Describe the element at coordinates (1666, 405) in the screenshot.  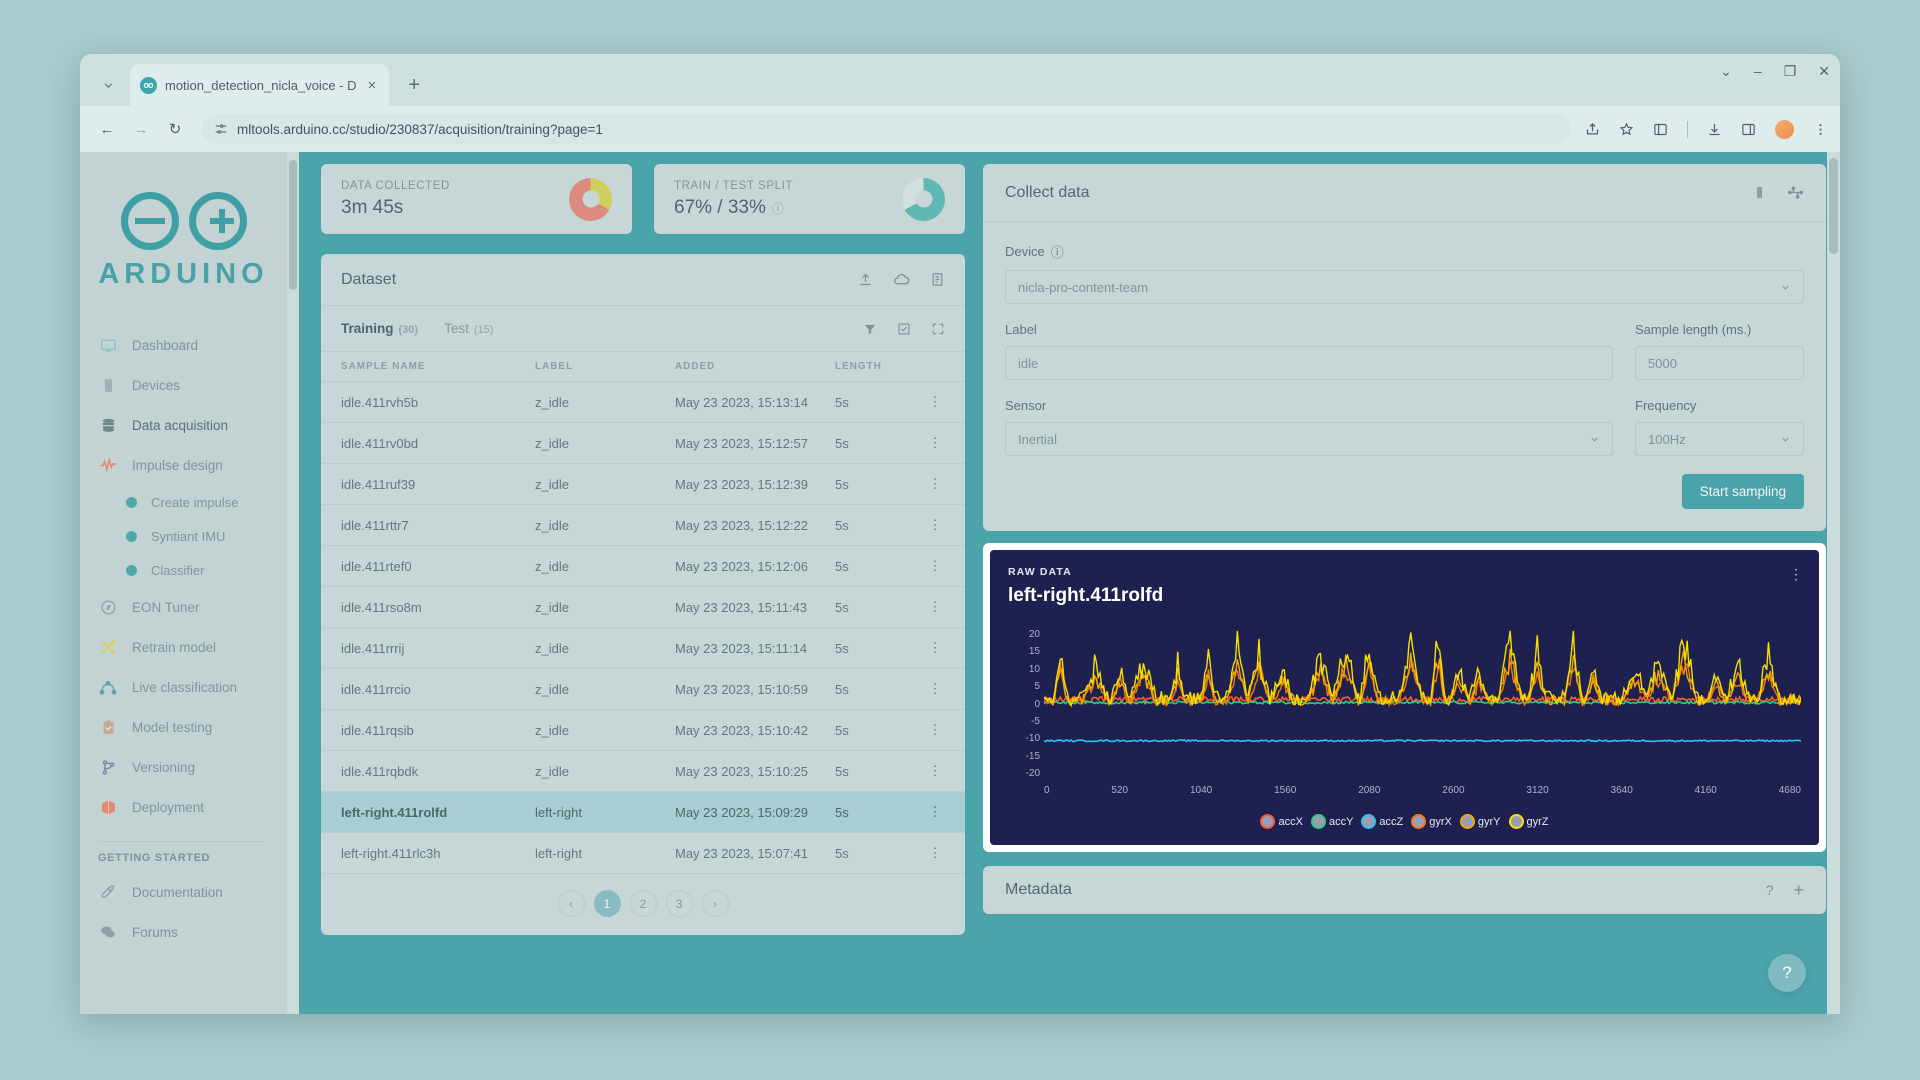
I see `frequency-field-label: Frequency` at that location.